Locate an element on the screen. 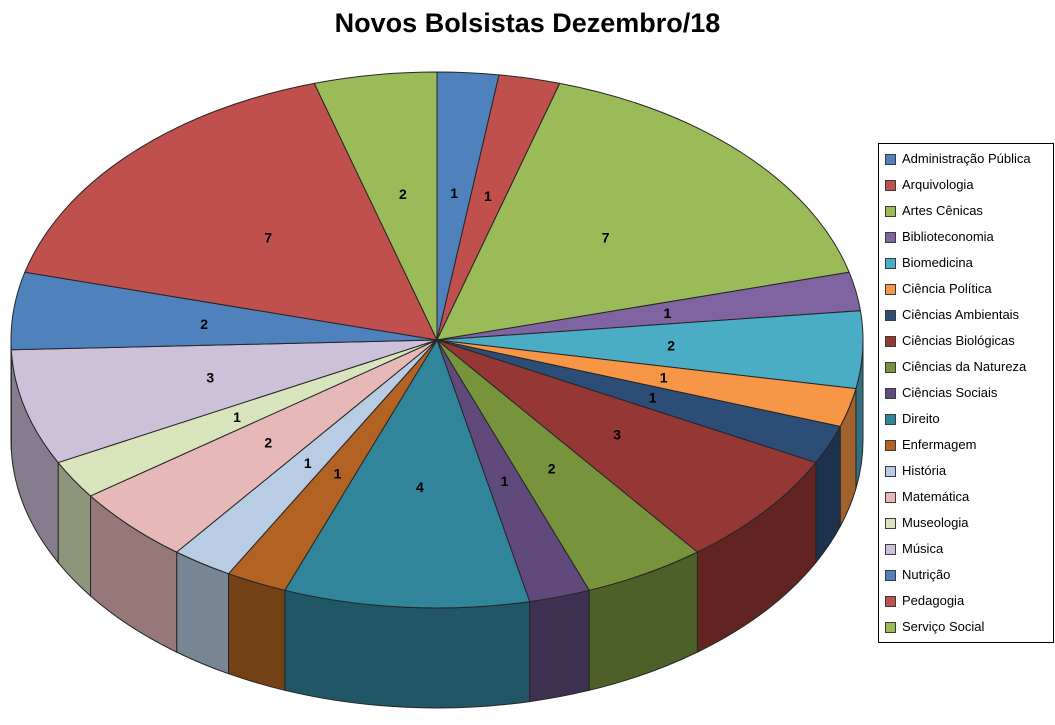 The image size is (1055, 725). legend-label: Biblioteconomia is located at coordinates (948, 236).